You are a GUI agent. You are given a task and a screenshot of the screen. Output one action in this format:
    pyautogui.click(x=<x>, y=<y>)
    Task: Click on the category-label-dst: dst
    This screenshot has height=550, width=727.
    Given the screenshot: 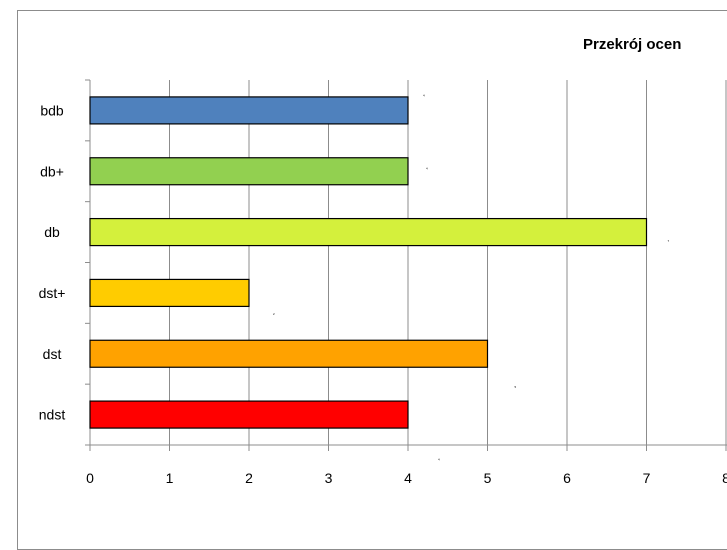 What is the action you would take?
    pyautogui.click(x=52, y=354)
    